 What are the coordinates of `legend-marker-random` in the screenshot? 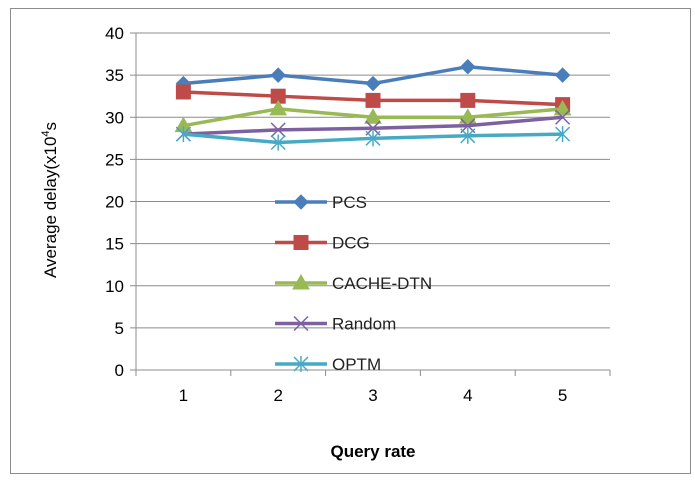 It's located at (301, 323).